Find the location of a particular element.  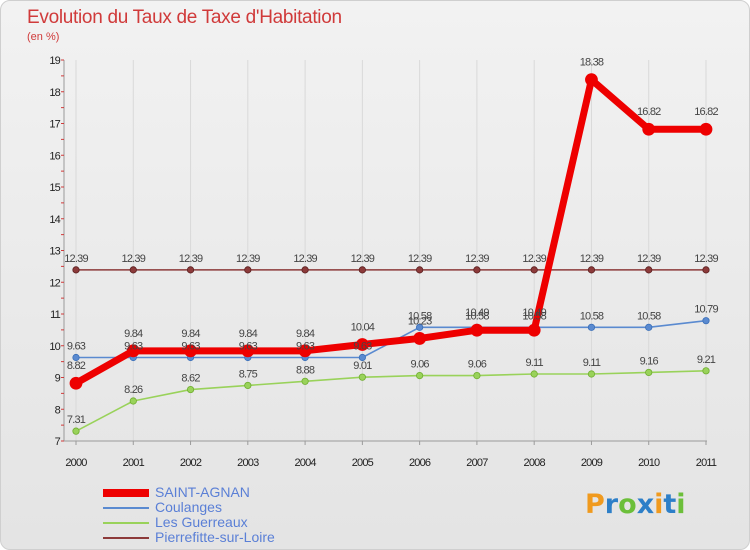

legend-swatch-coulanges is located at coordinates (126, 507).